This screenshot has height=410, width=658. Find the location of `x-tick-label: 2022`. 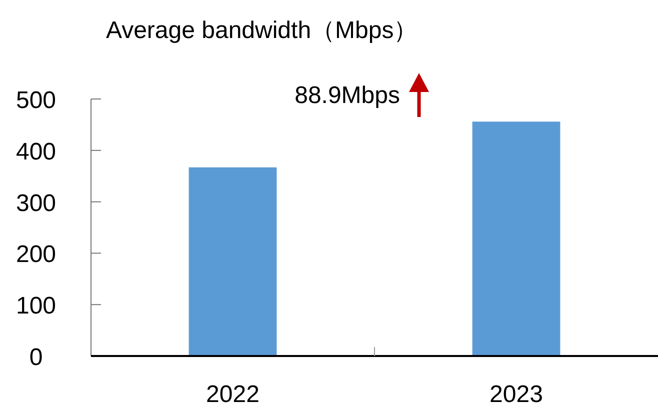

x-tick-label: 2022 is located at coordinates (233, 394).